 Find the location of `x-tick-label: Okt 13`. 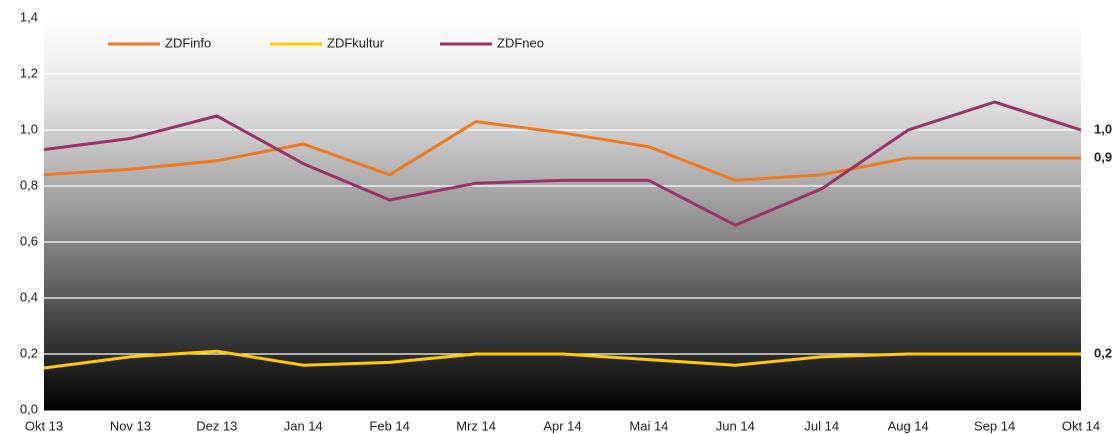

x-tick-label: Okt 13 is located at coordinates (44, 425).